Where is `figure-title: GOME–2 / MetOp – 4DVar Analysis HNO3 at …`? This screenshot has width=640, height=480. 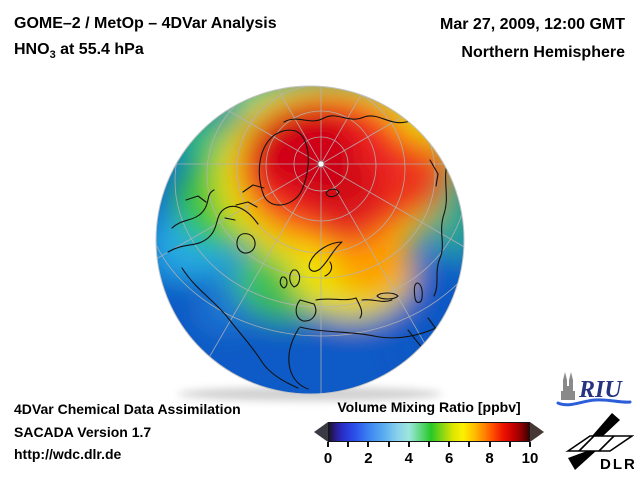
figure-title: GOME–2 / MetOp – 4DVar Analysis HNO3 at … is located at coordinates (145, 39).